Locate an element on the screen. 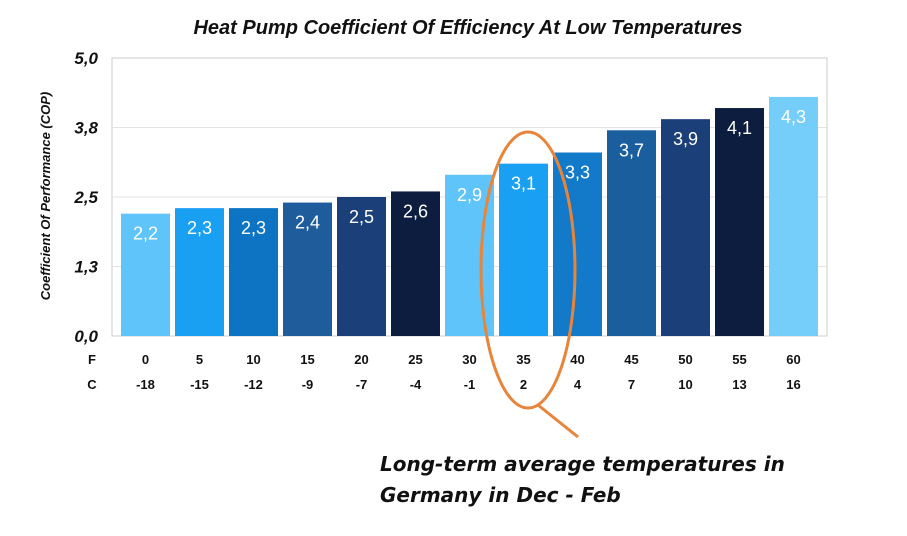 The image size is (907, 536). data-label: 2,2 is located at coordinates (145, 234).